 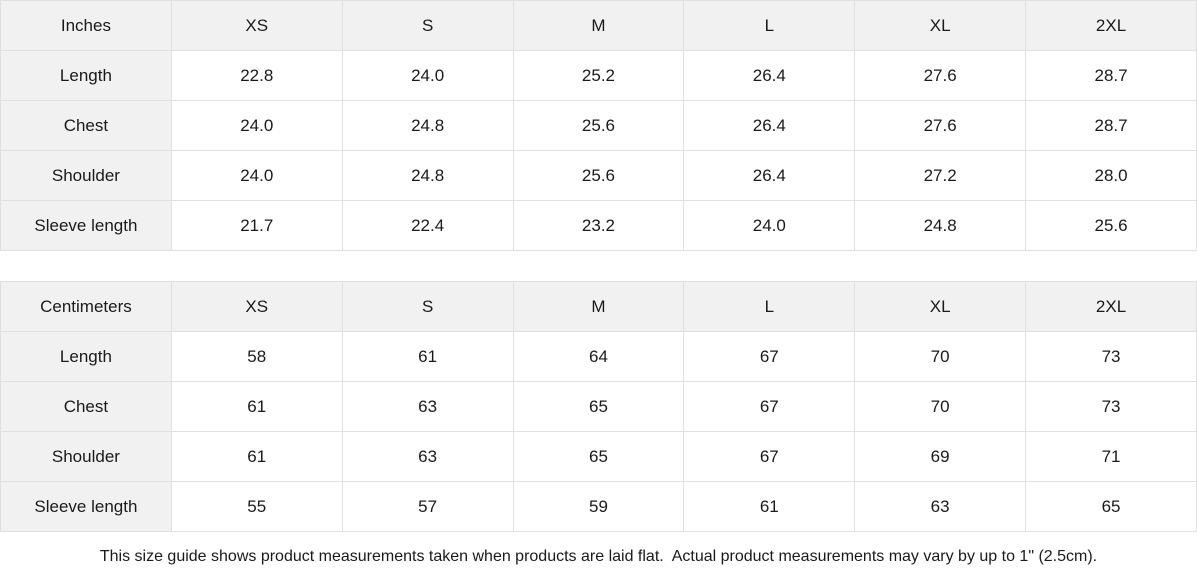 I want to click on cell: 64, so click(x=598, y=356).